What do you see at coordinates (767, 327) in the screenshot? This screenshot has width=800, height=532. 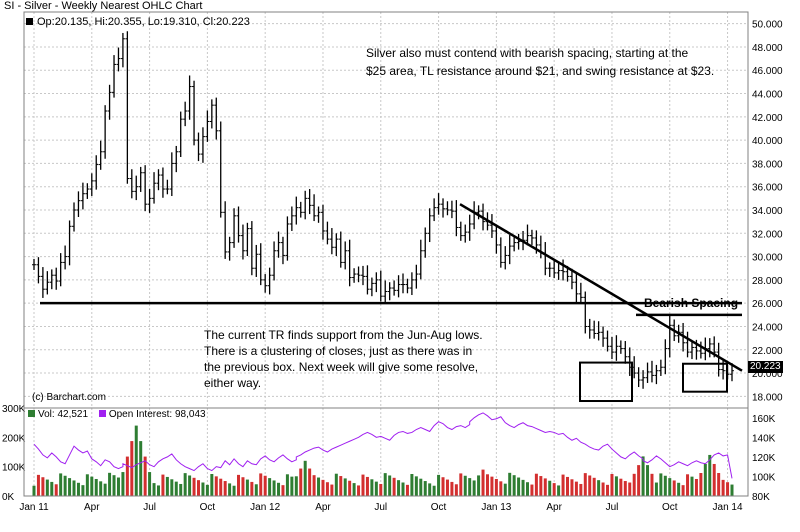 I see `y-tick-label: 24.000` at bounding box center [767, 327].